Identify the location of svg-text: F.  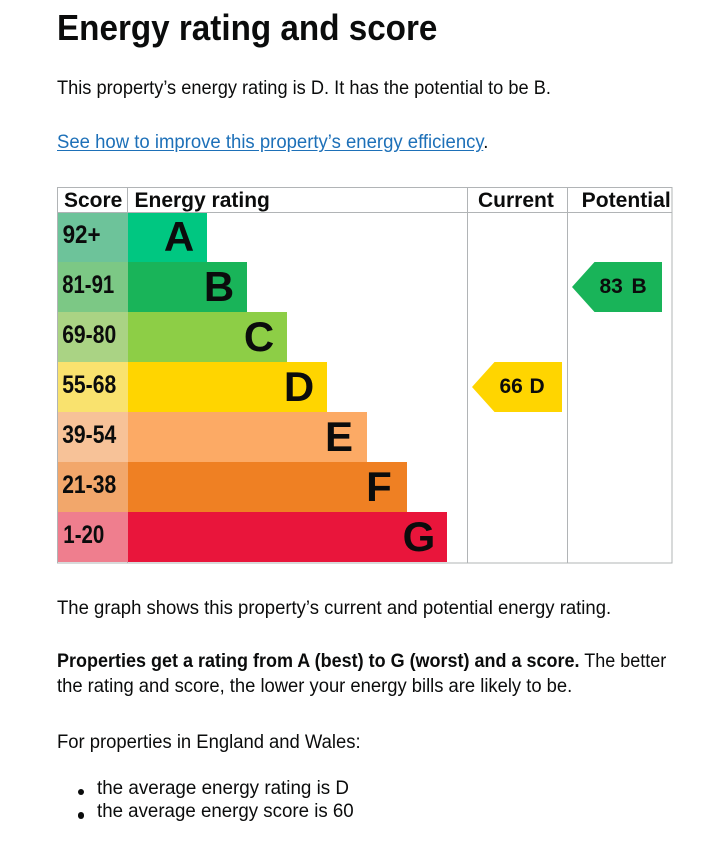
(379, 486).